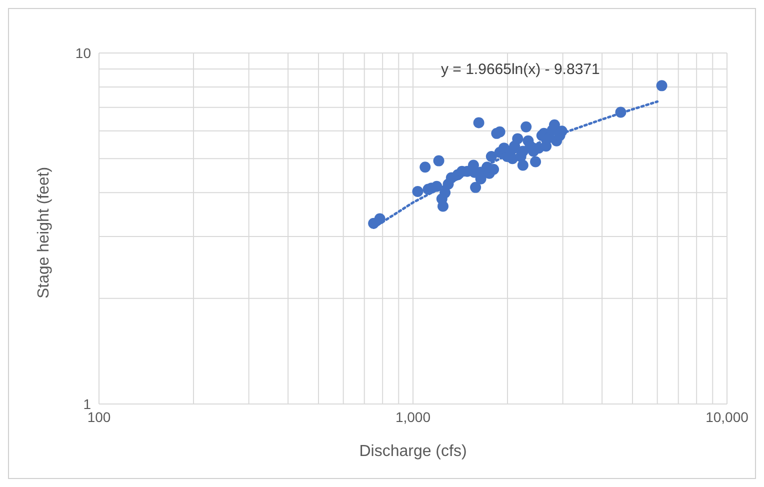 The width and height of the screenshot is (764, 487). What do you see at coordinates (83, 52) in the screenshot?
I see `y-tick-label: 10` at bounding box center [83, 52].